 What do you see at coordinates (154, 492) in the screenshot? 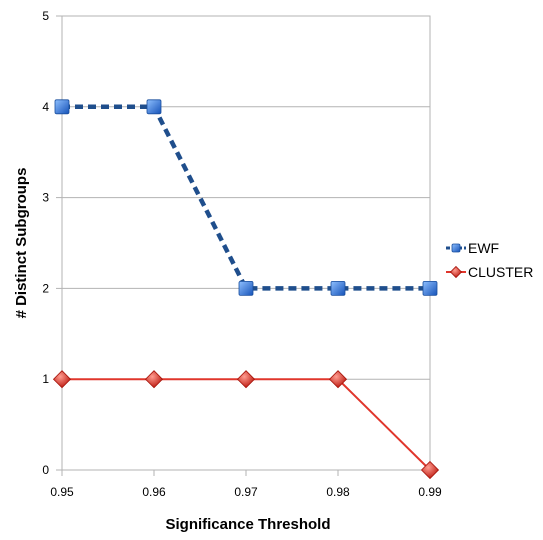
I see `x-tick-label: 0.96` at bounding box center [154, 492].